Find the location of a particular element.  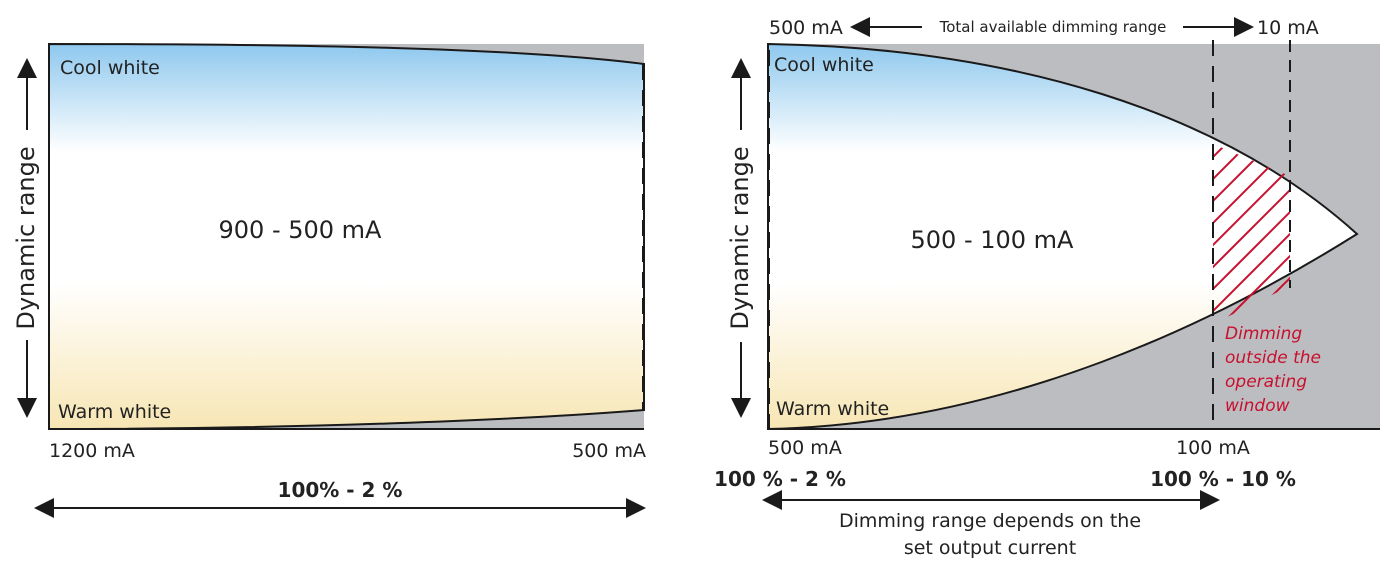

left-x-end-label: 500 mA is located at coordinates (609, 451).